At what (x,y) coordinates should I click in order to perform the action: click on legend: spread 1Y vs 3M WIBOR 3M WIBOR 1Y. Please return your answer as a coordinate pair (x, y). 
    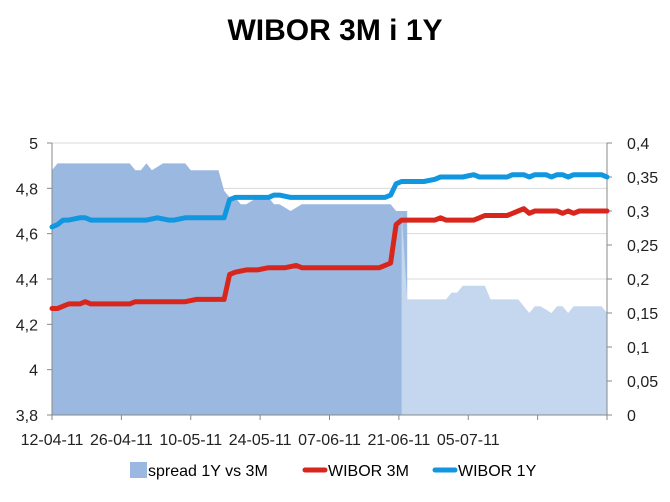
    Looking at the image, I should click on (333, 471).